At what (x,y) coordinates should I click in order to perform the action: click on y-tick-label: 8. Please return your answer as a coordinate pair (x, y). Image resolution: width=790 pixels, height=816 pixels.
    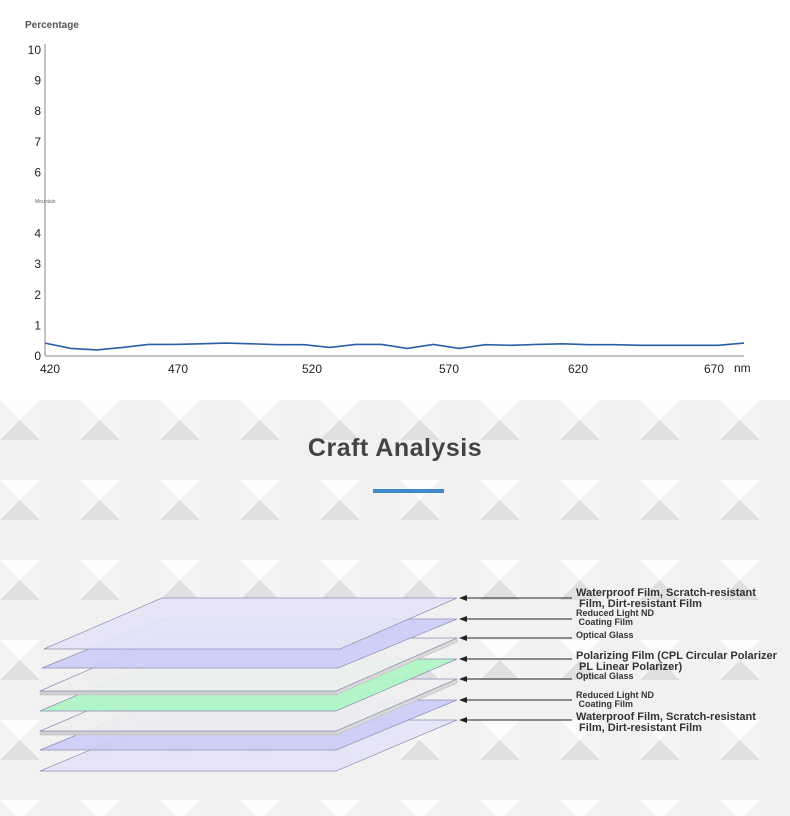
    Looking at the image, I should click on (37, 111).